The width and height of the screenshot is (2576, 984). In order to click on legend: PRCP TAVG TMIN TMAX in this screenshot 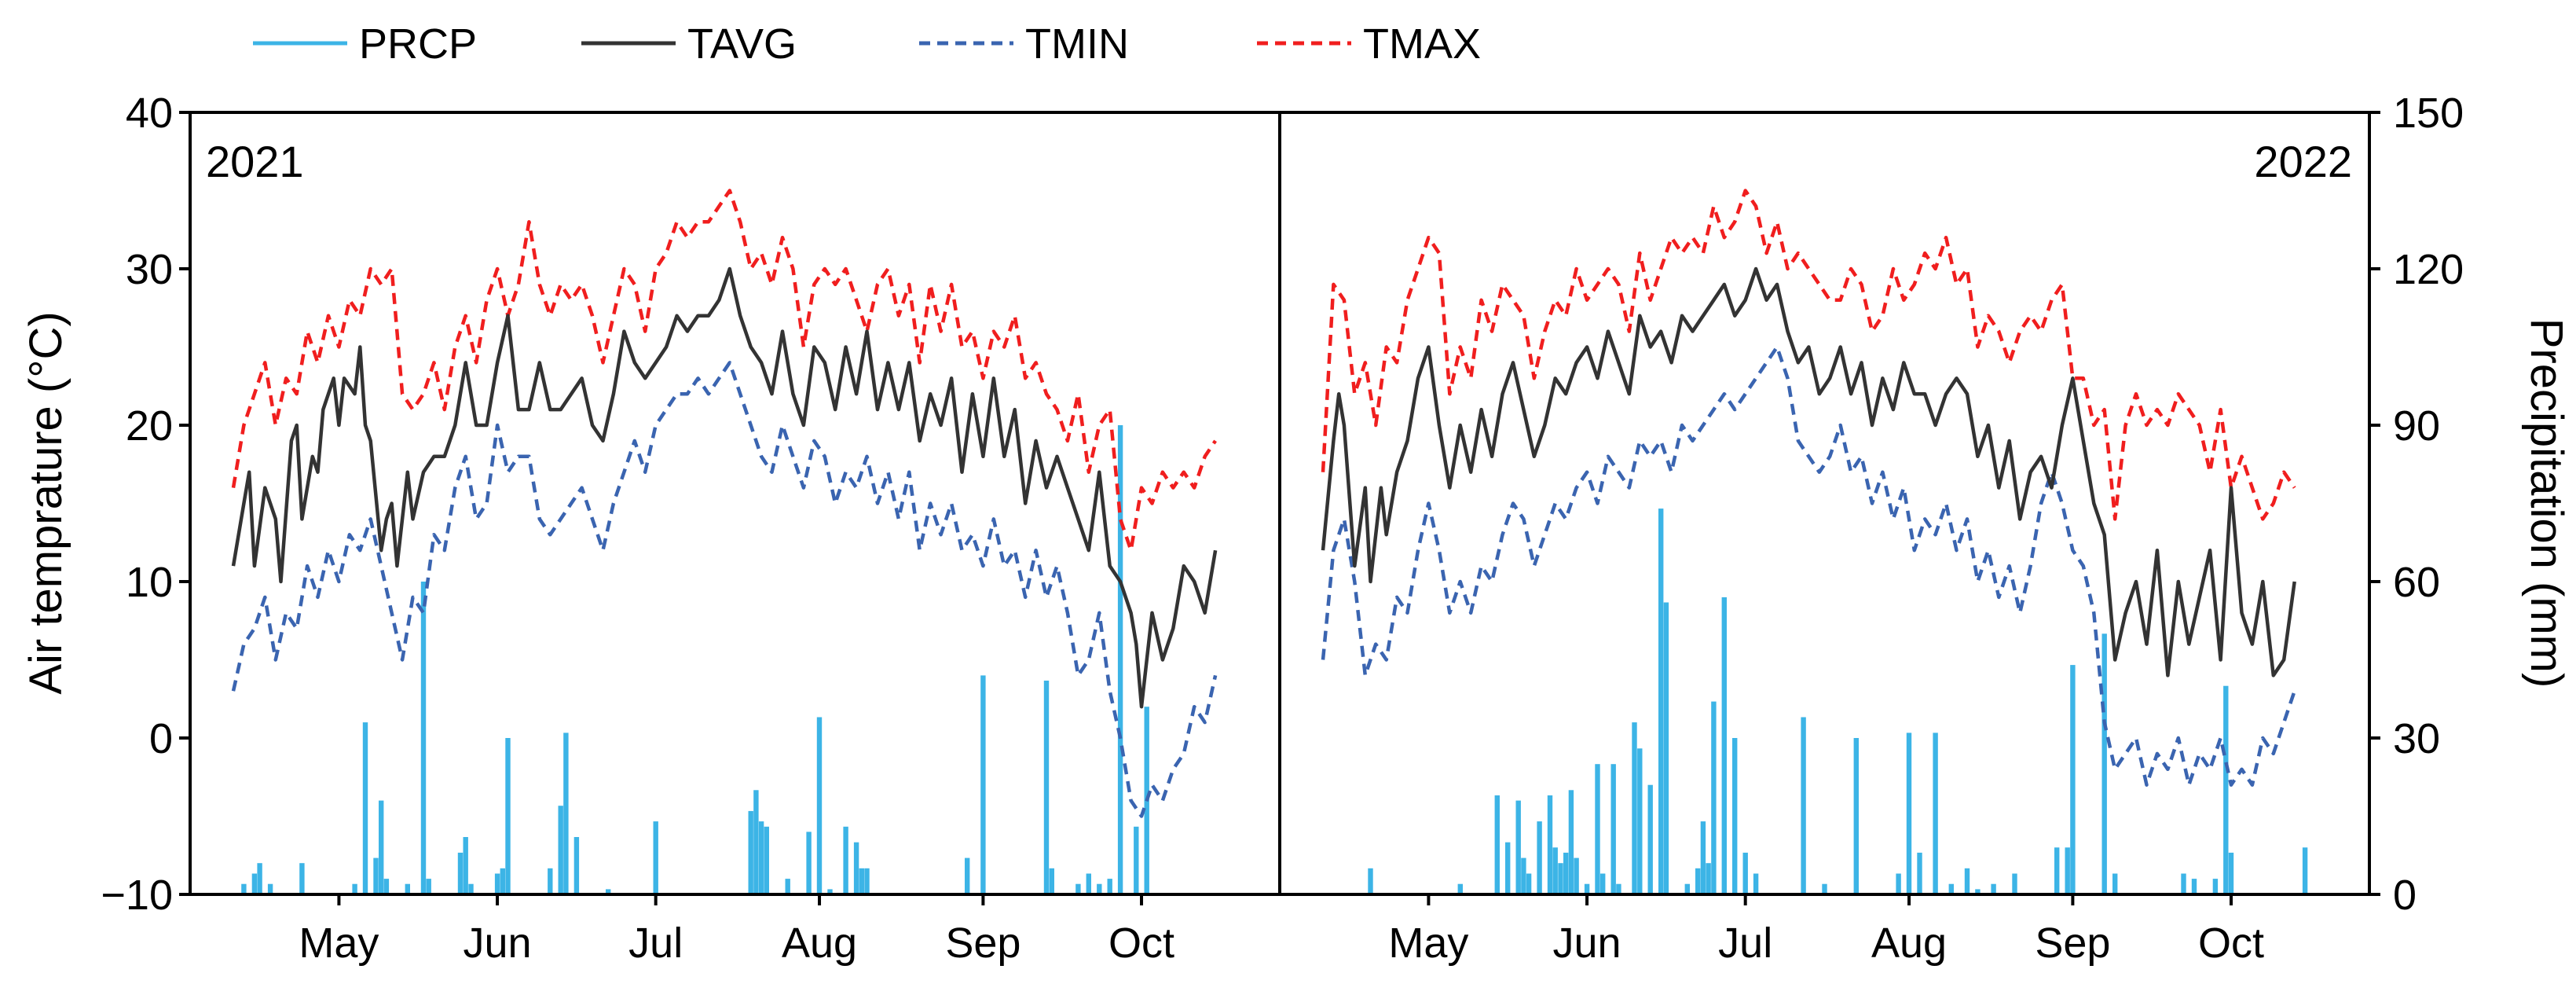, I will do `click(867, 44)`.